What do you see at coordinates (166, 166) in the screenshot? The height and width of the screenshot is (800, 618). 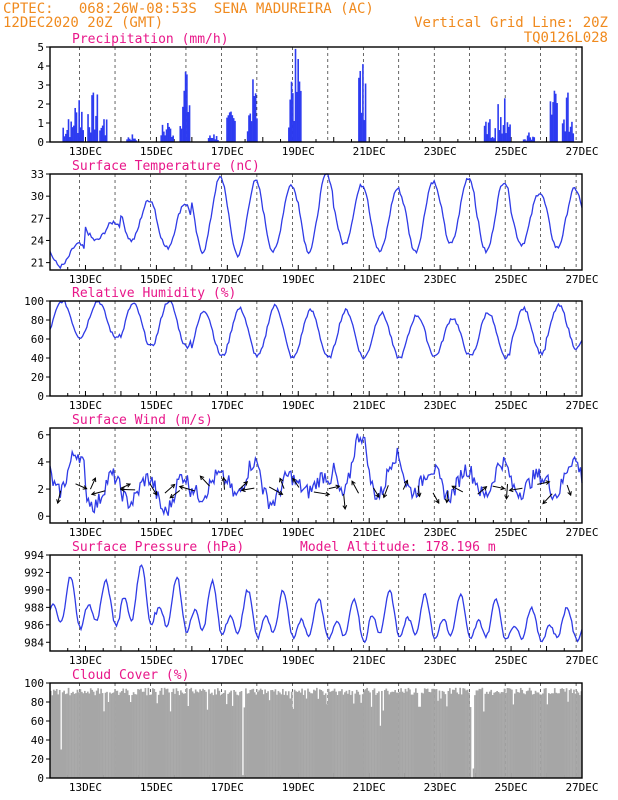 I see `panel-title: Surface Temperature (nC)` at bounding box center [166, 166].